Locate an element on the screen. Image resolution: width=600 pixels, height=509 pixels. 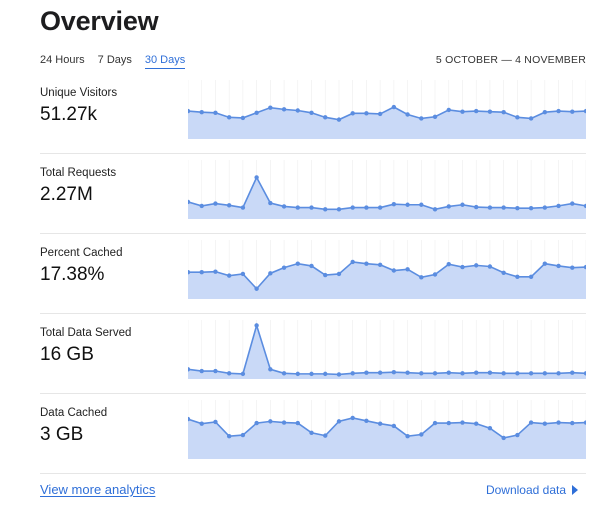
tab-7-days: 7 Days is located at coordinates (114, 60).